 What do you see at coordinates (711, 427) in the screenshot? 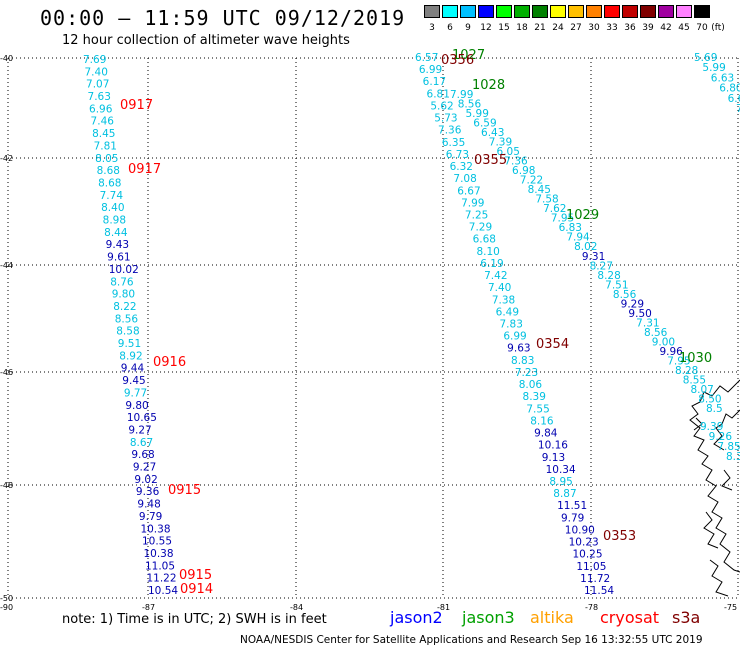
I see `wave-height-value: 9.39` at bounding box center [711, 427].